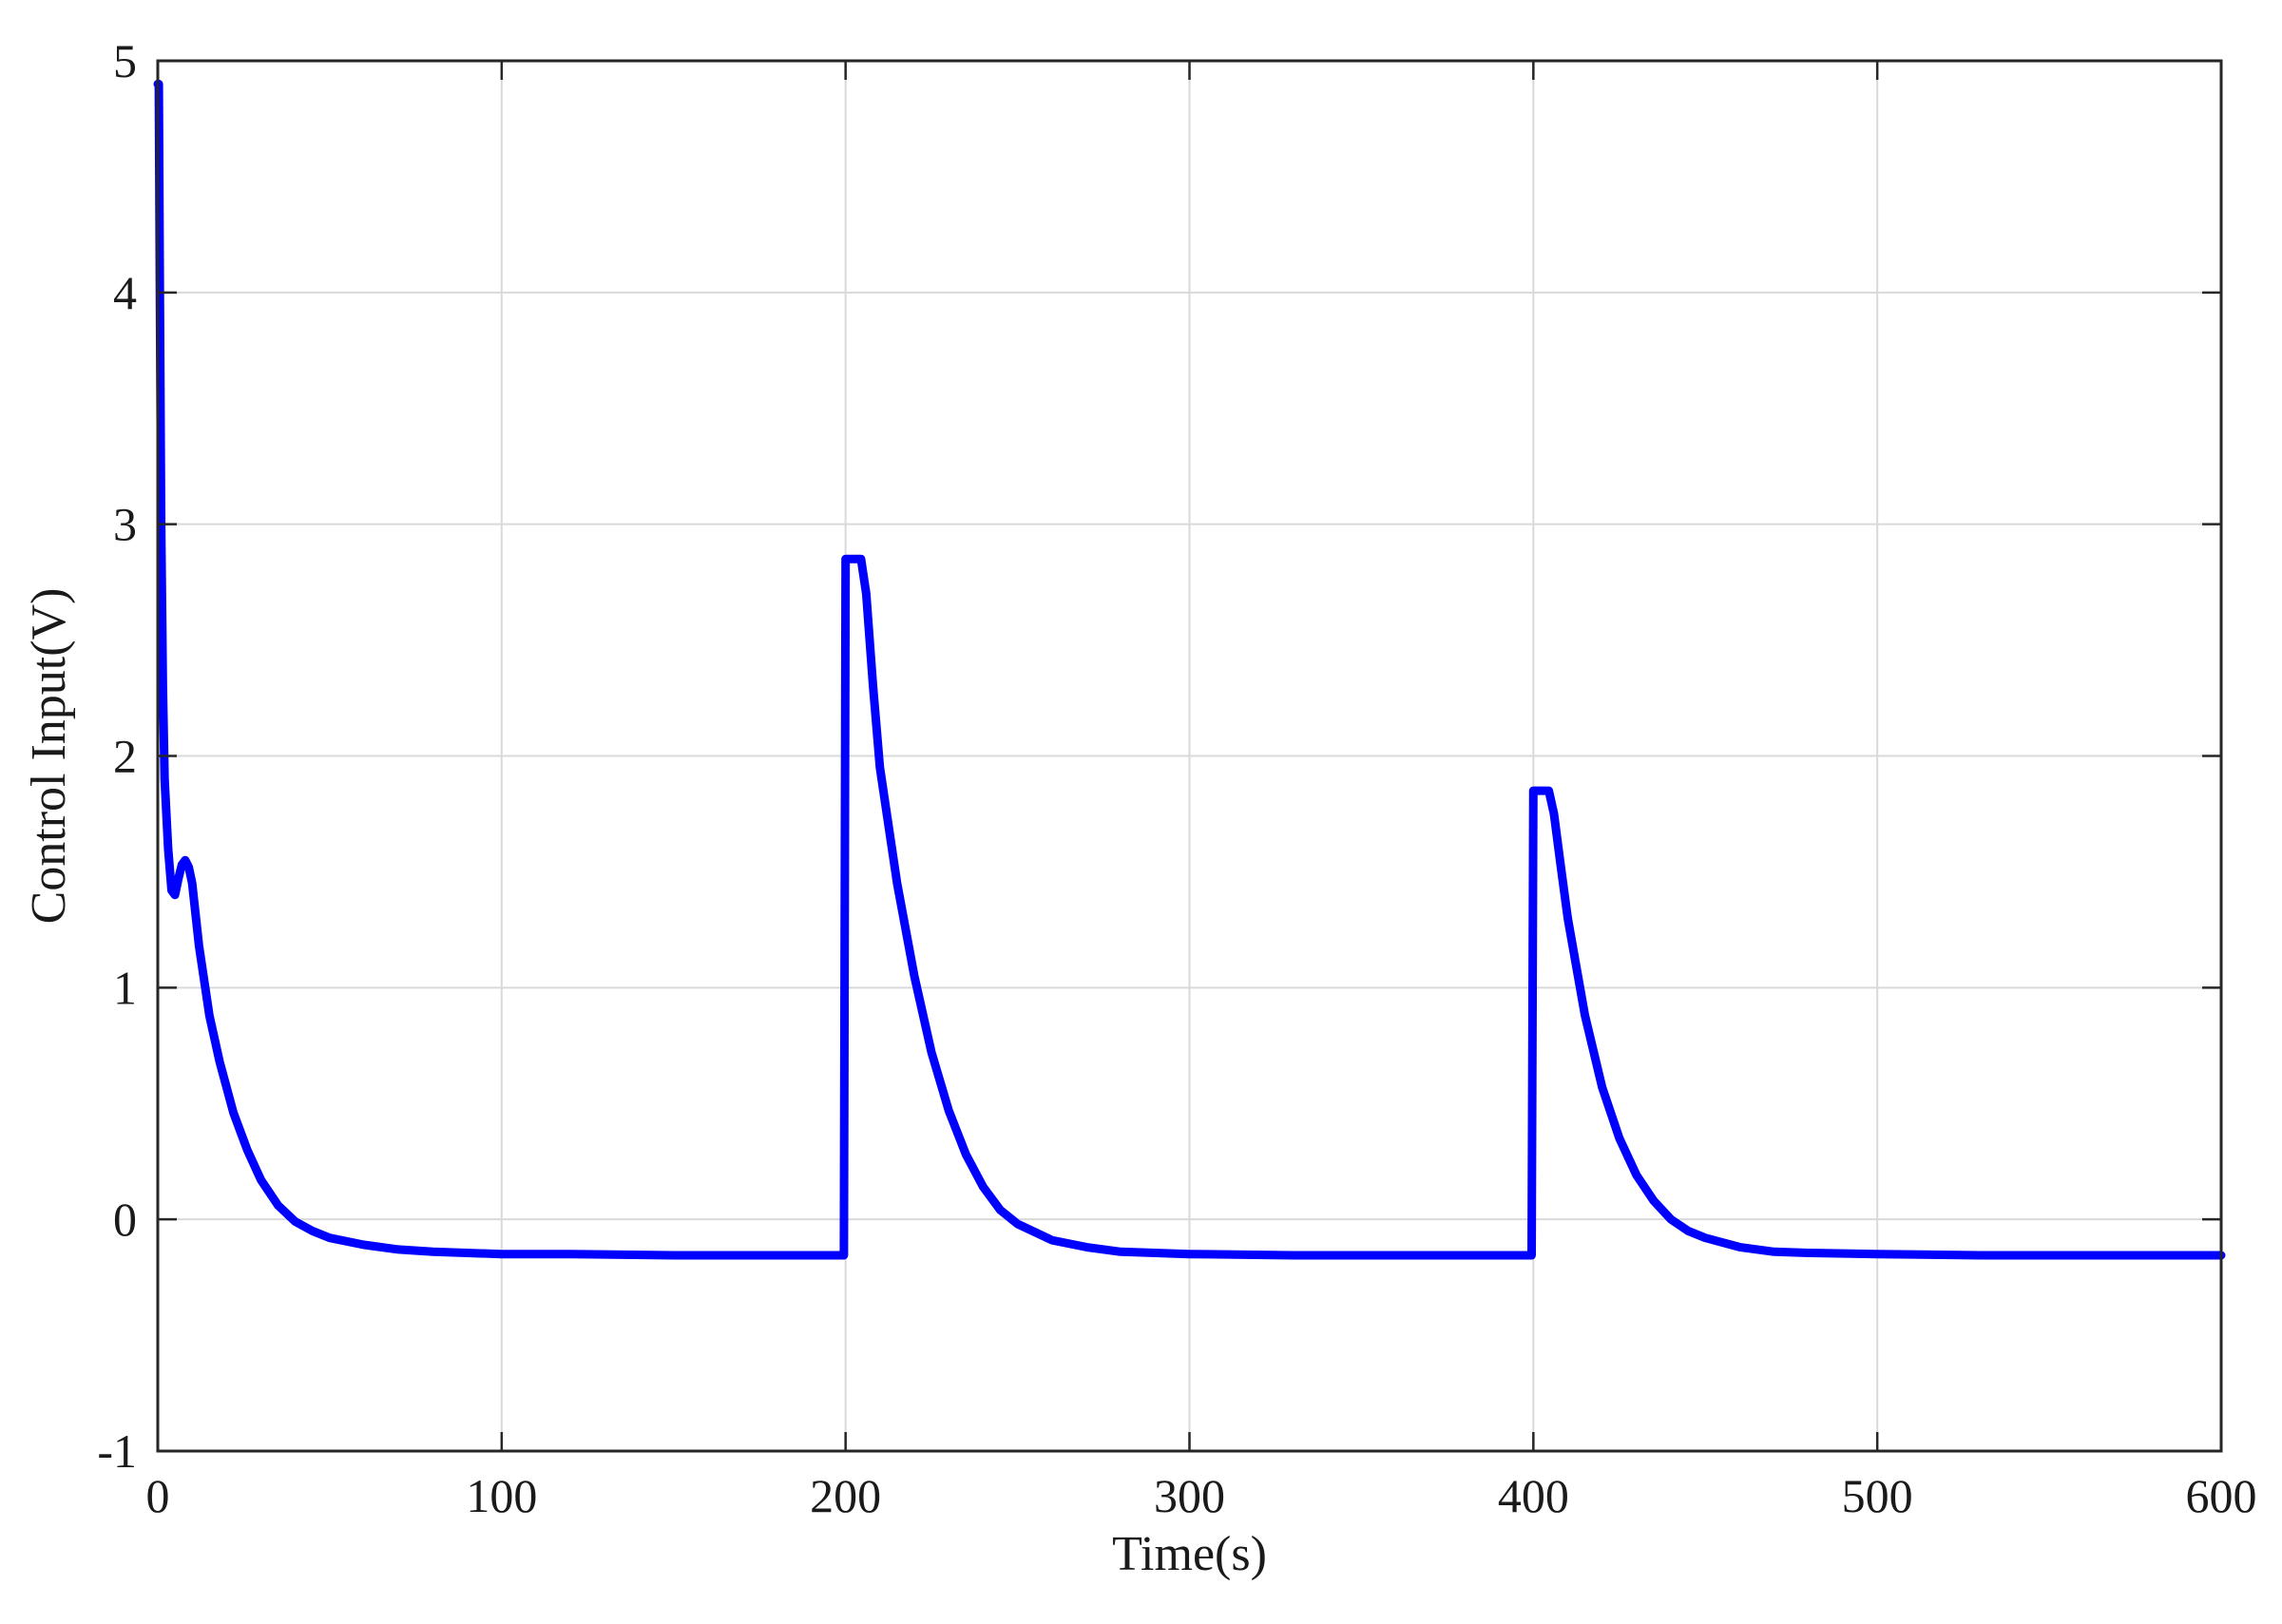 This screenshot has width=2282, height=1624. Describe the element at coordinates (125, 987) in the screenshot. I see `y-tick-label: 1` at that location.